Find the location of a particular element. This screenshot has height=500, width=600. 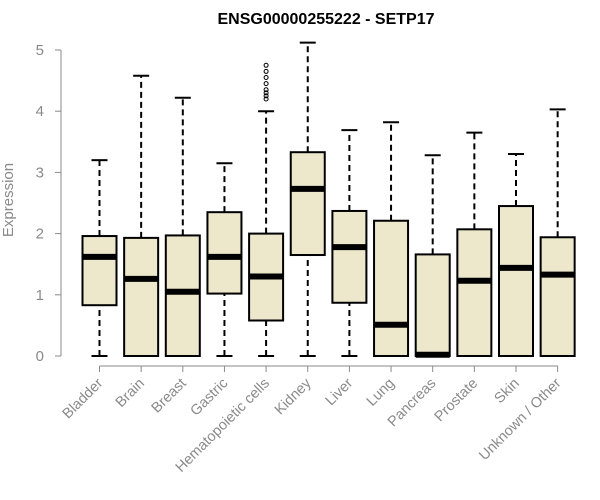

box-prostate is located at coordinates (474, 244).